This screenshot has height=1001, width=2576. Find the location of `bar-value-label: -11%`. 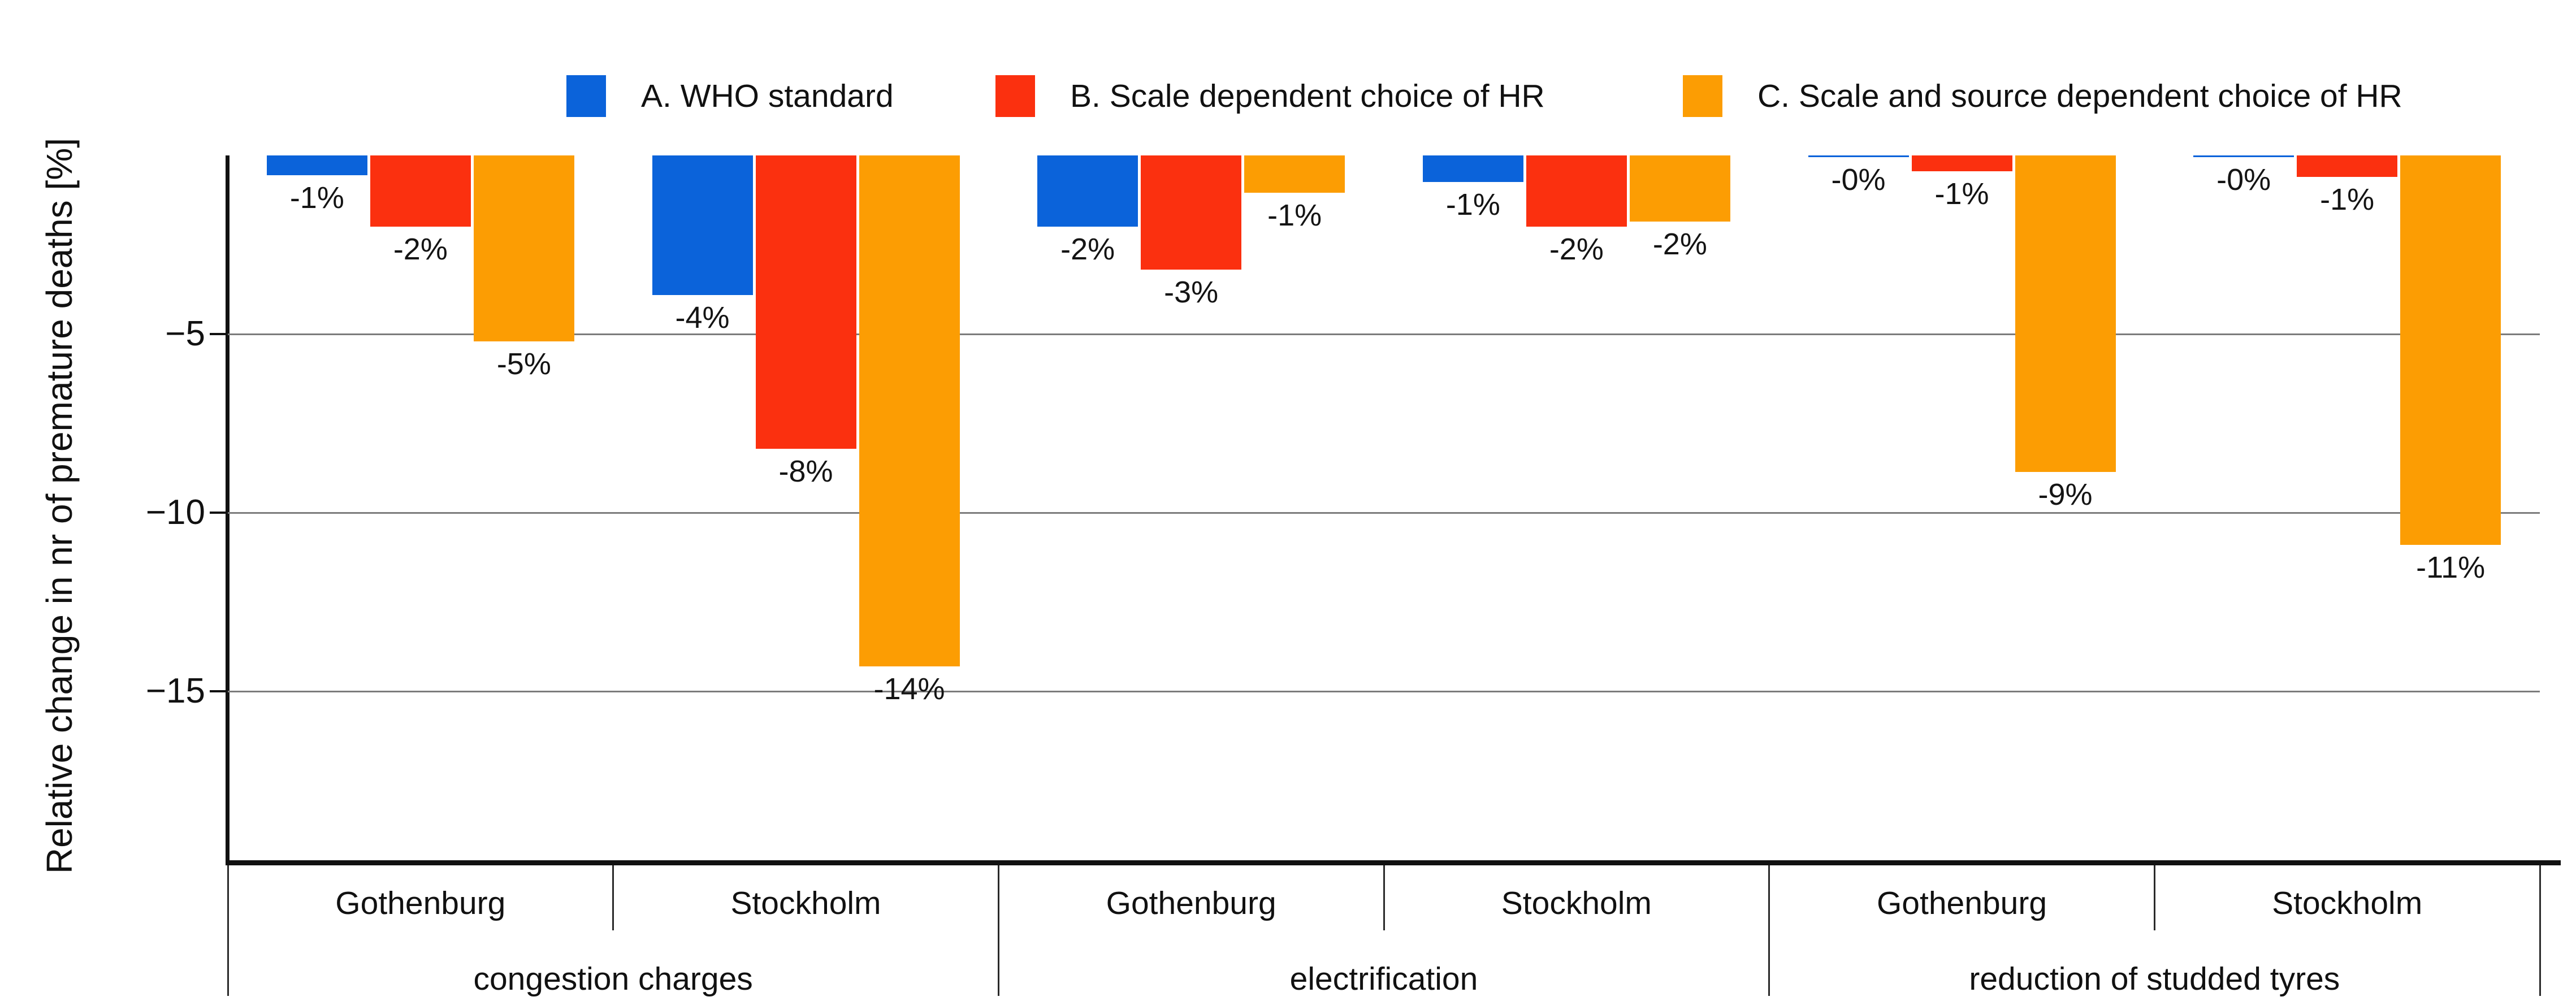

bar-value-label: -11% is located at coordinates (2451, 568).